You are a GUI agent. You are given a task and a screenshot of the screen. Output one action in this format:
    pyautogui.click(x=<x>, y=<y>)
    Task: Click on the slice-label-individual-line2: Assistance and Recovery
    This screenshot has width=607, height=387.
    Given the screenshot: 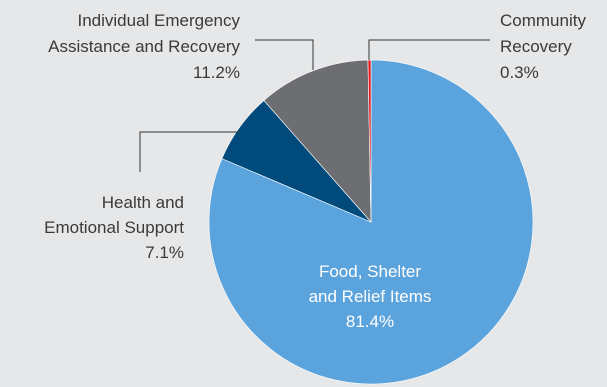 What is the action you would take?
    pyautogui.click(x=144, y=46)
    